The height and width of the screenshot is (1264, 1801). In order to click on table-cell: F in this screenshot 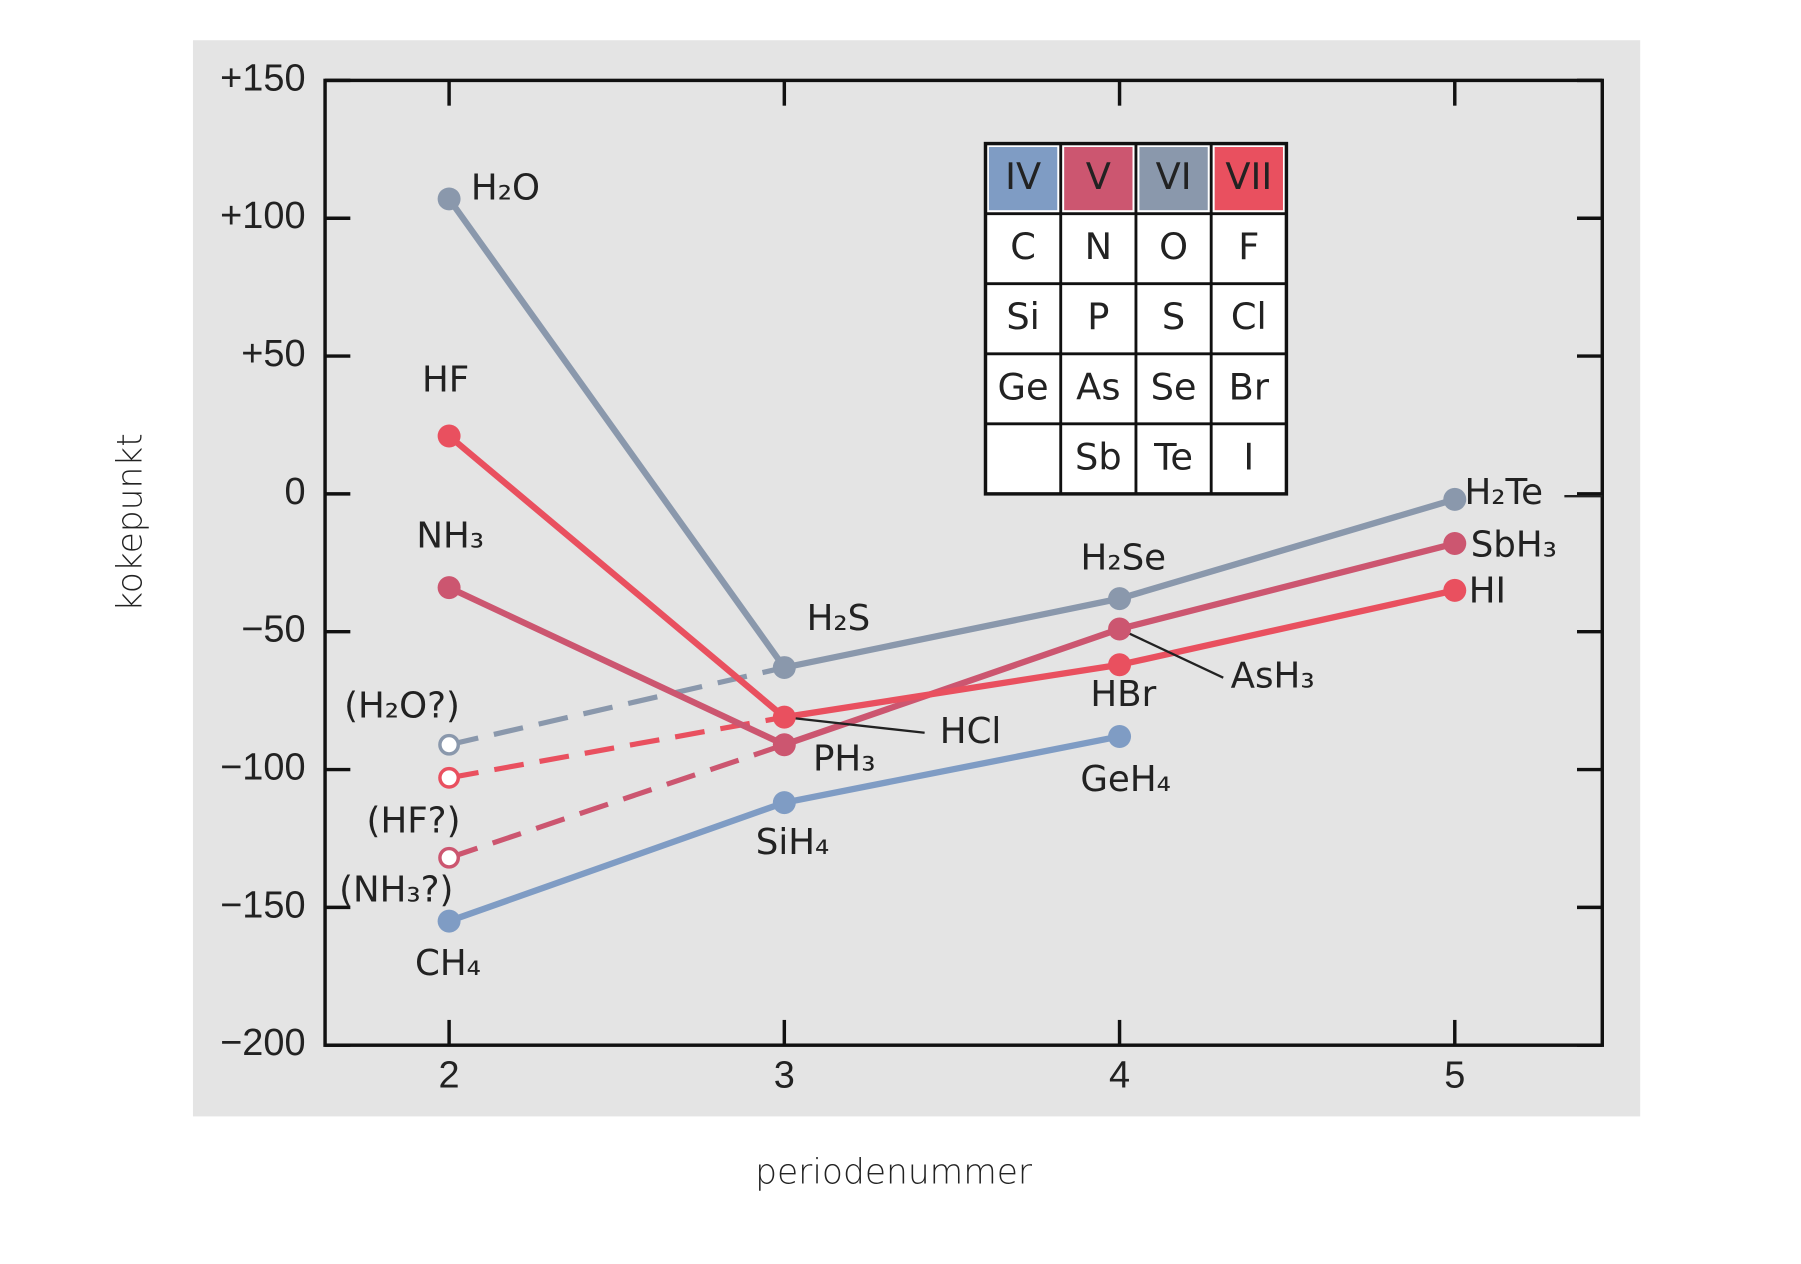, I will do `click(1248, 246)`.